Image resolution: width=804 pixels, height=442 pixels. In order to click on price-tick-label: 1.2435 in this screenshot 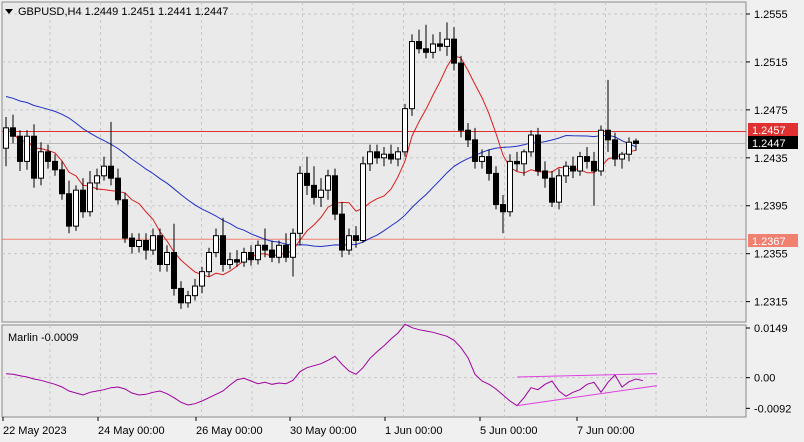, I will do `click(771, 159)`.